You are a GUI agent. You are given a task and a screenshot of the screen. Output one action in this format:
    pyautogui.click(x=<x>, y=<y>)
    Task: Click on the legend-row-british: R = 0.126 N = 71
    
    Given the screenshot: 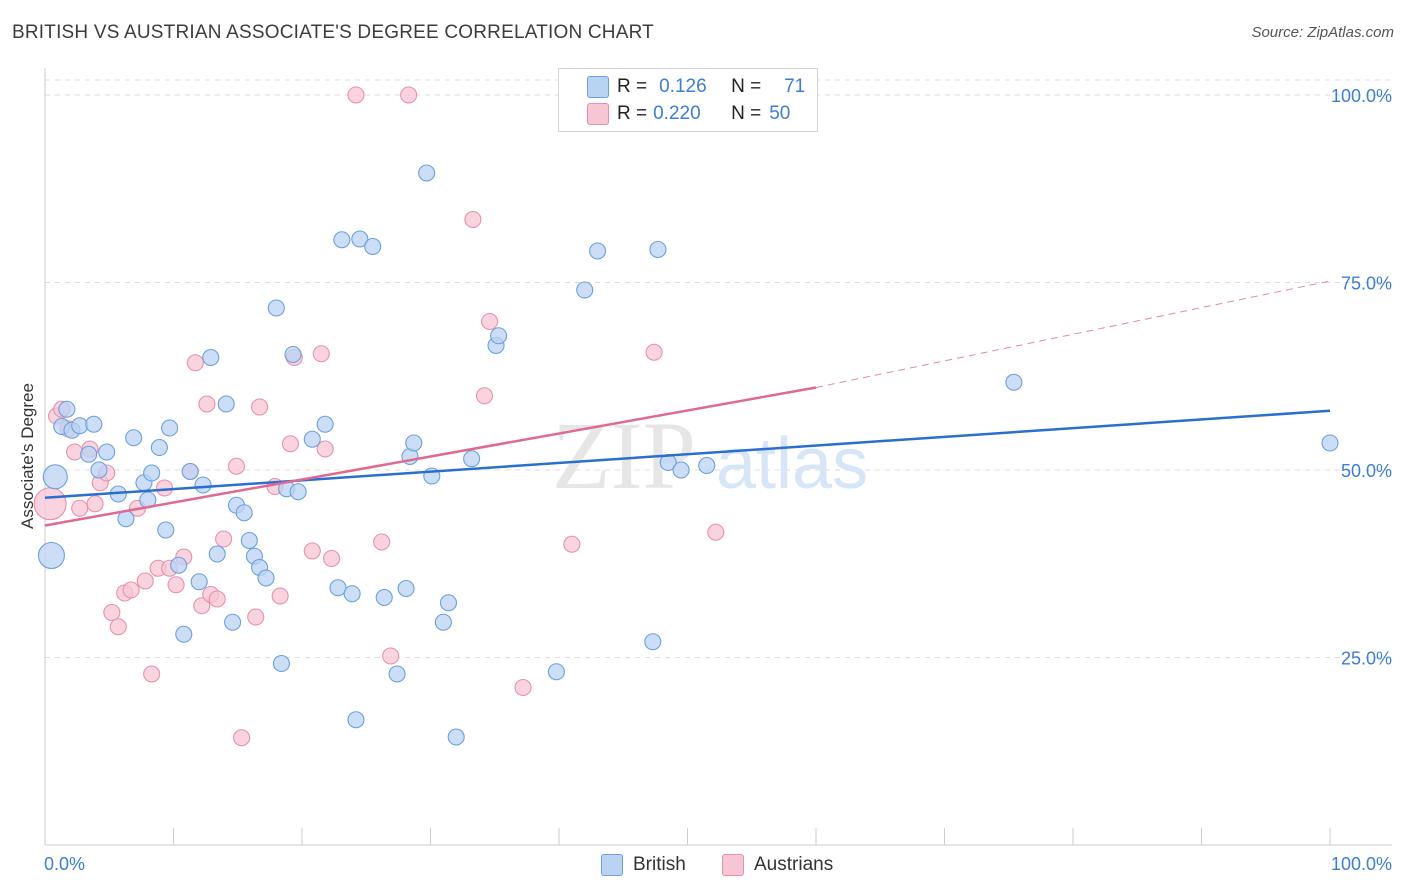 What is the action you would take?
    pyautogui.click(x=696, y=87)
    